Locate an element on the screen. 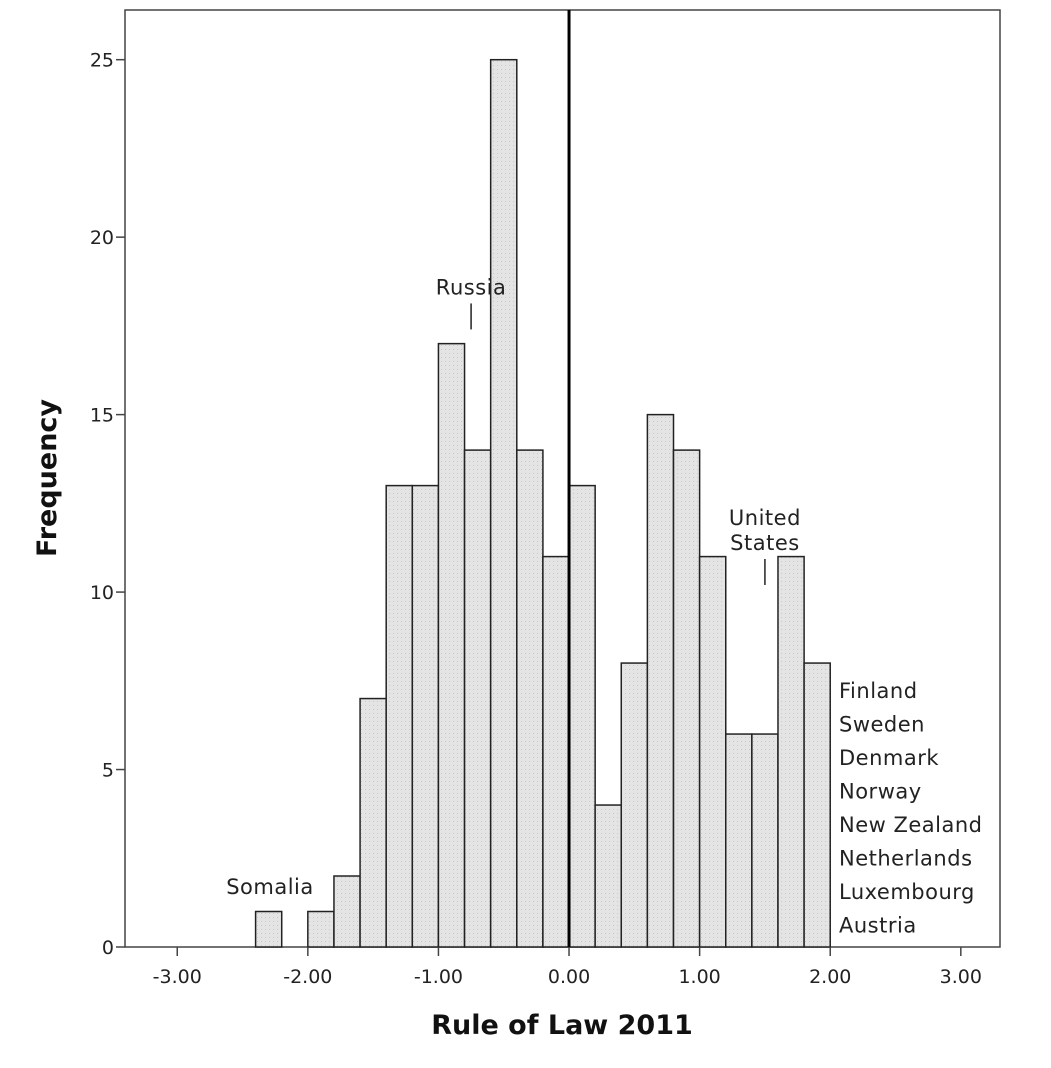 Image resolution: width=1051 pixels, height=1068 pixels. side-label-country: Luxembourg is located at coordinates (907, 892).